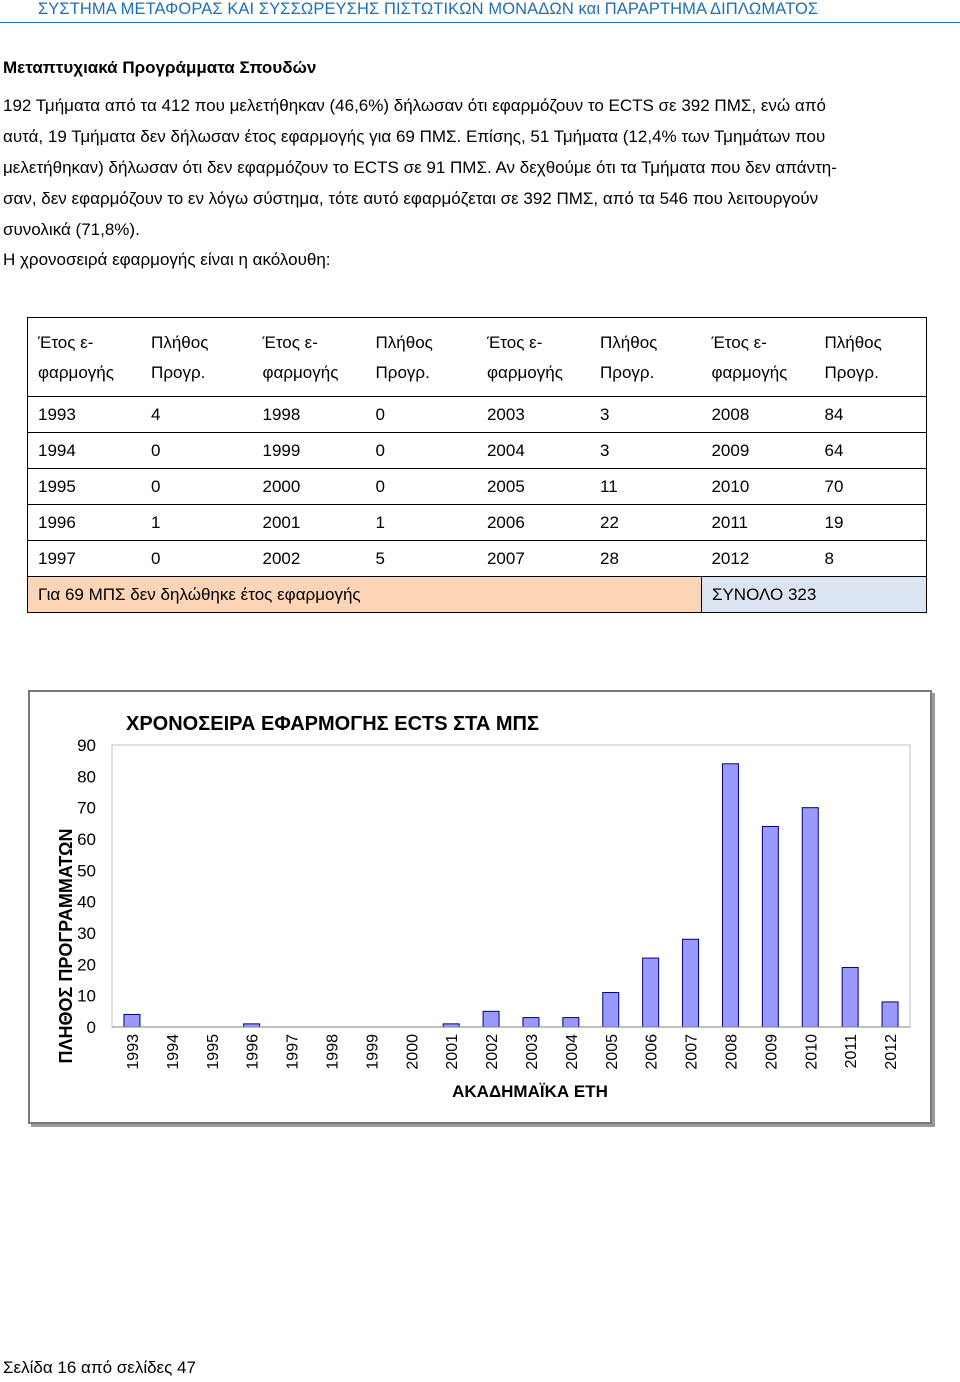  Describe the element at coordinates (452, 1052) in the screenshot. I see `x-tick-label: 2001` at that location.